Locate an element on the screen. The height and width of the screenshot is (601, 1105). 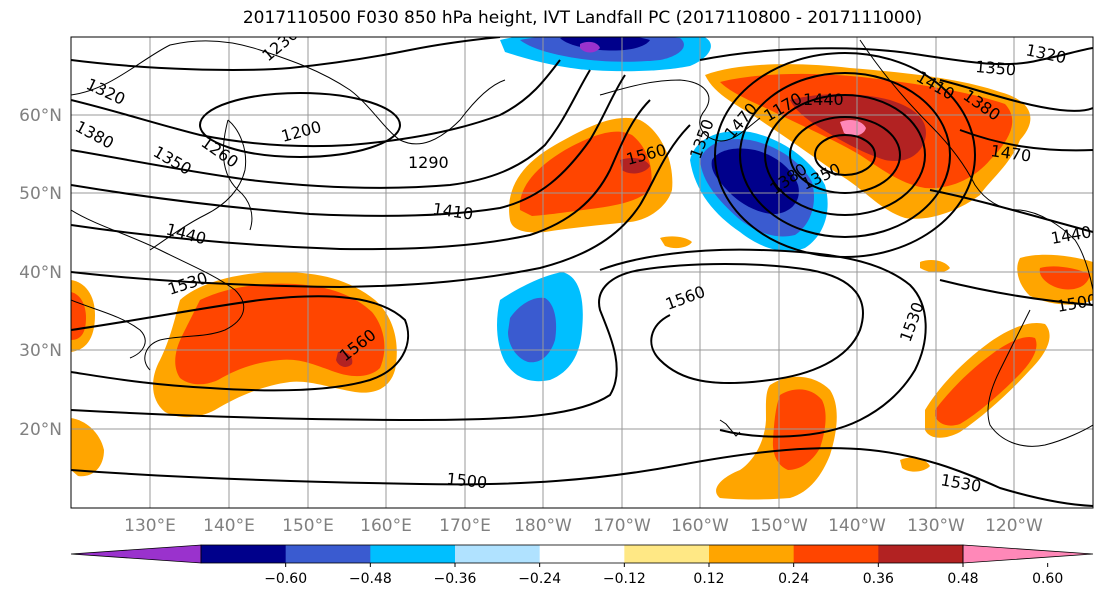
colorbar-tick-label: −0.36 is located at coordinates (455, 579).